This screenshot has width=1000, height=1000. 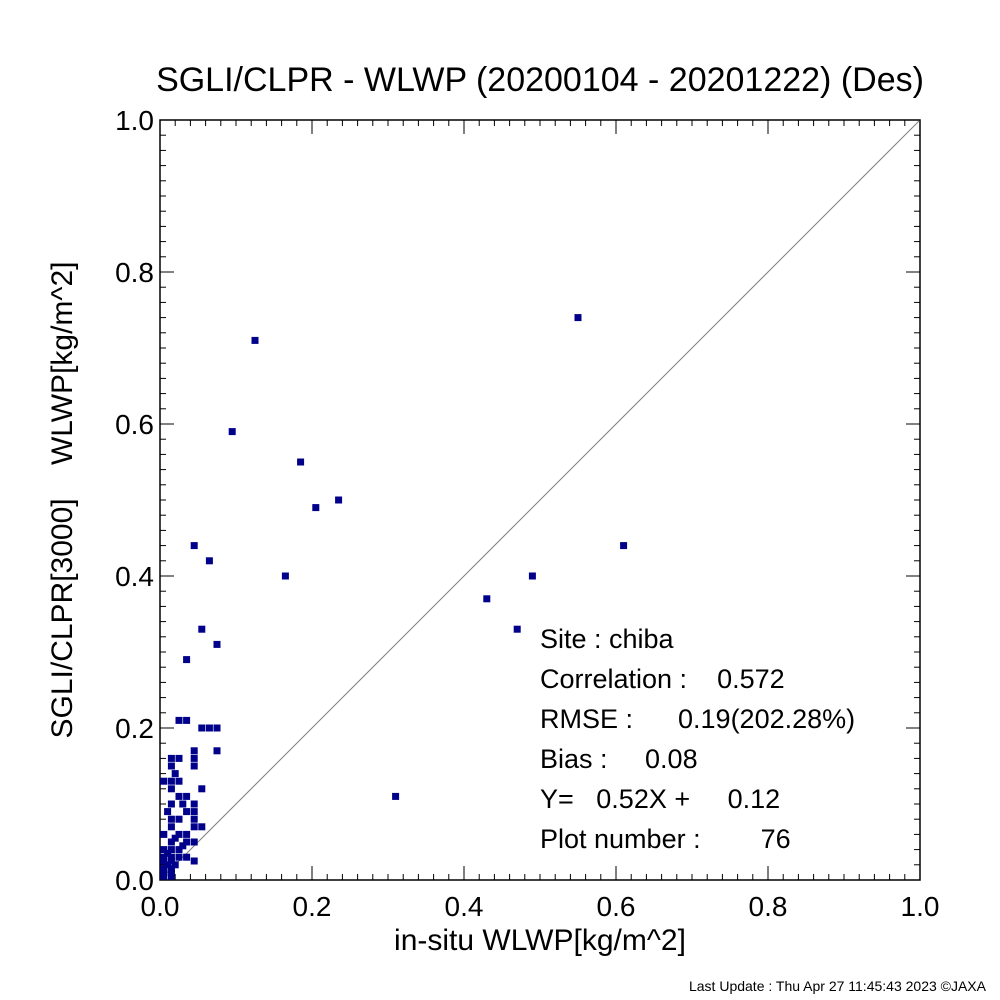 I want to click on y-tick-label: 0.2, so click(x=134, y=728).